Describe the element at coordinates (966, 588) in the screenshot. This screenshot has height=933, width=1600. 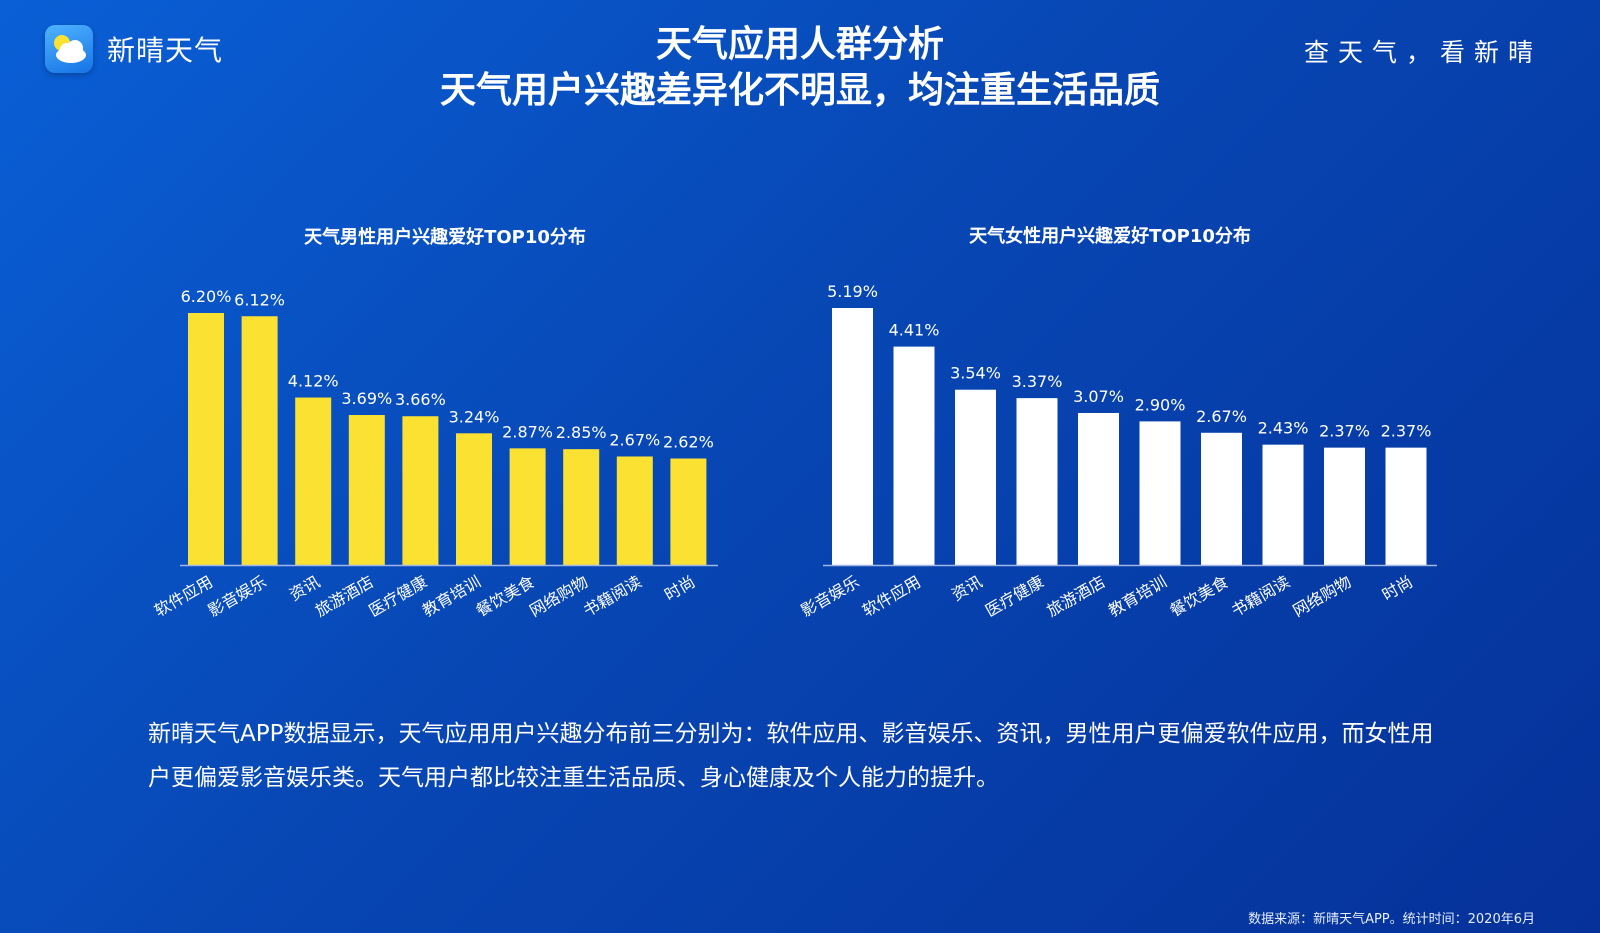
I see `female-category-label-3: 资讯` at that location.